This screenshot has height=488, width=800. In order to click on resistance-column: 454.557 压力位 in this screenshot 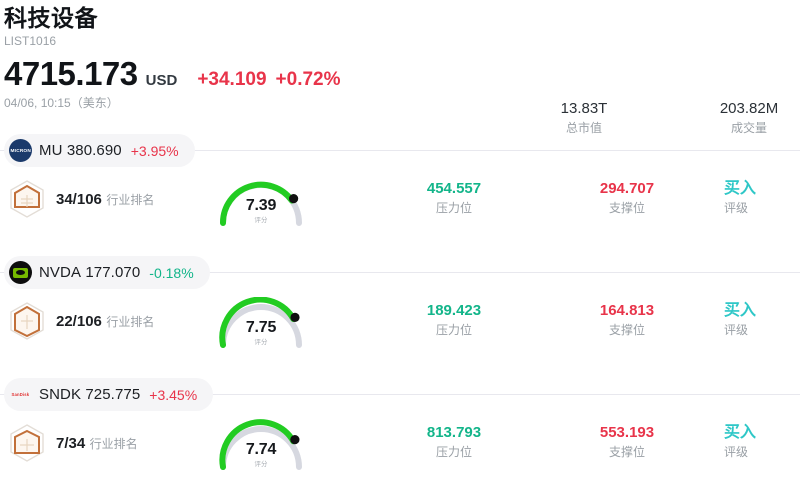, I will do `click(454, 198)`.